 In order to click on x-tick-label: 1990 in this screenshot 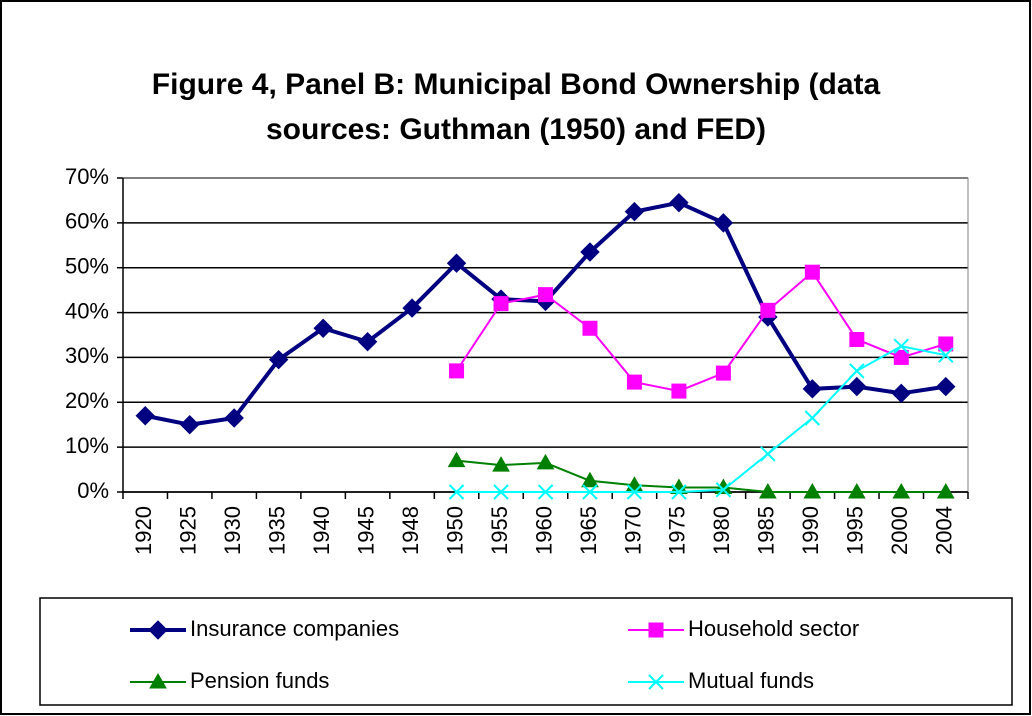, I will do `click(810, 530)`.